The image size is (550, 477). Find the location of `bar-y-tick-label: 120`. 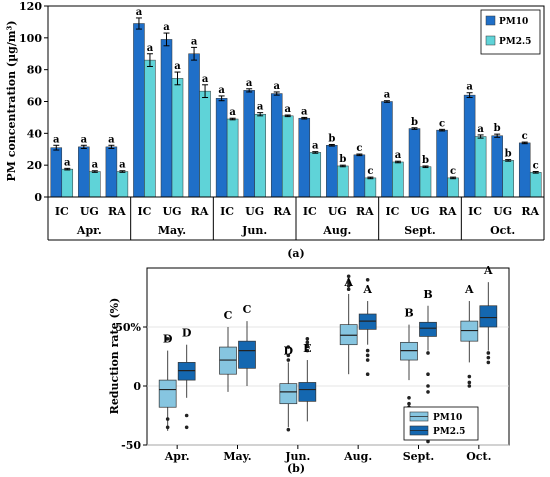

bar-y-tick-label: 120 is located at coordinates (30, 6).